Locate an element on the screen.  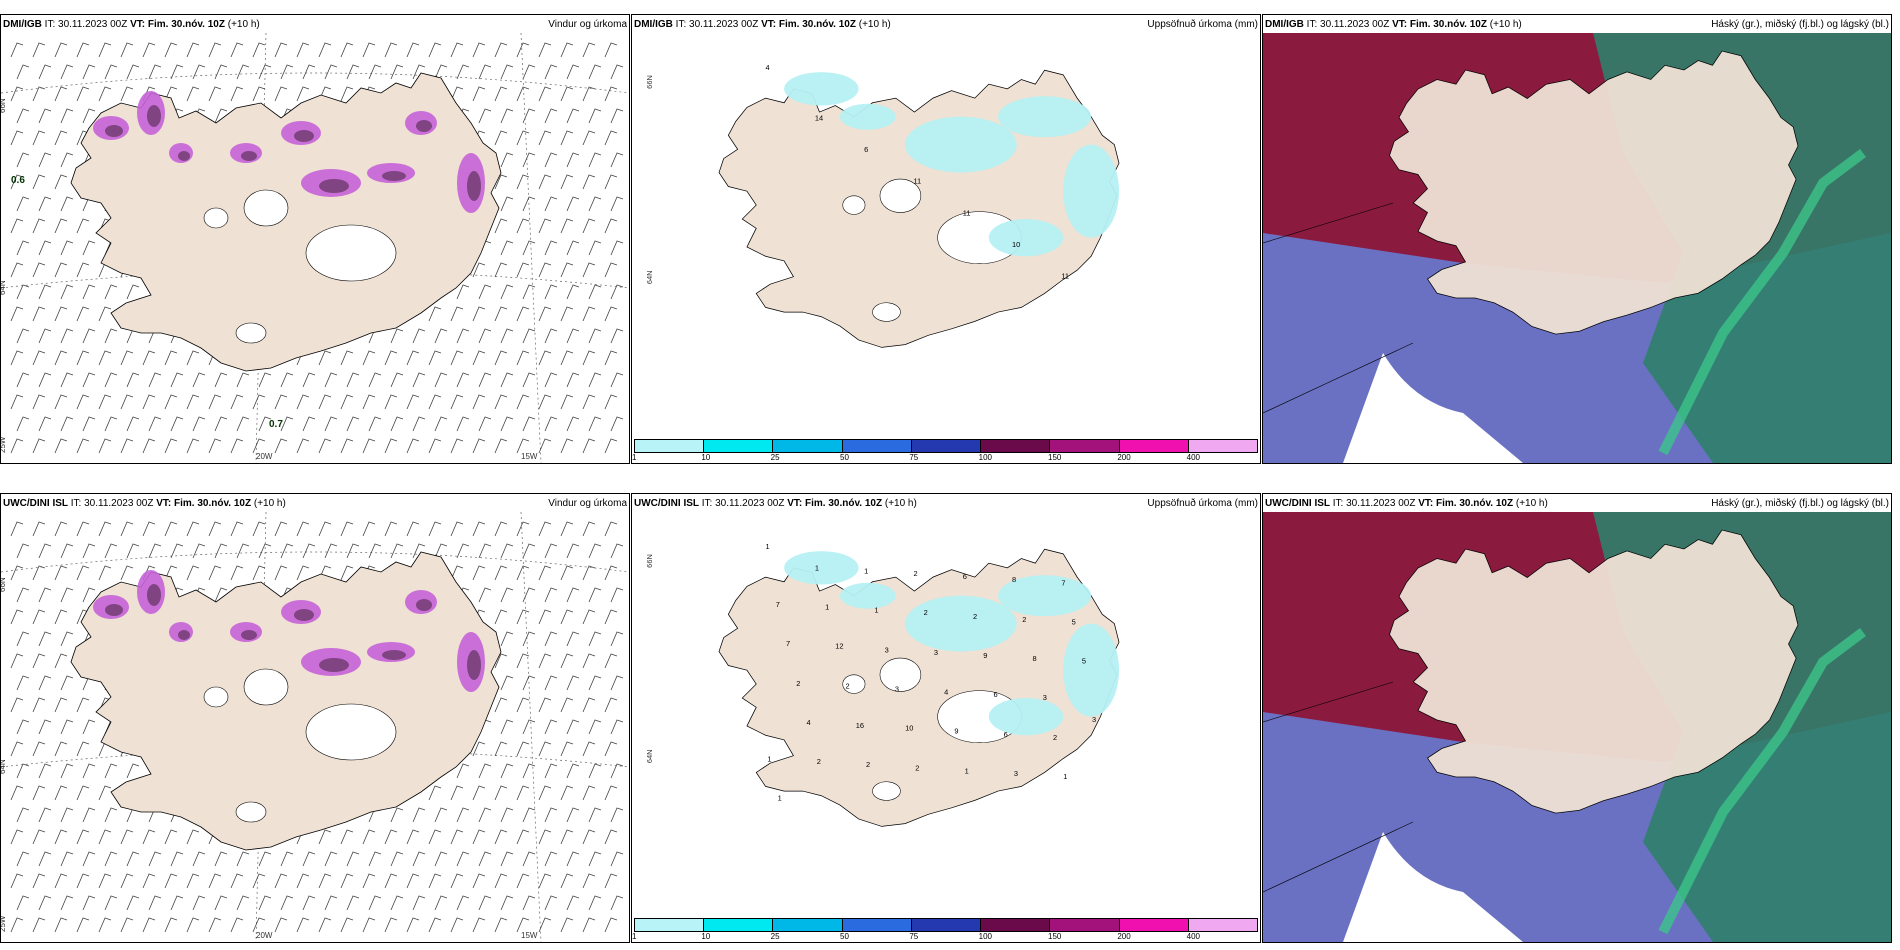
lead-time: (+10 h) is located at coordinates (269, 503).